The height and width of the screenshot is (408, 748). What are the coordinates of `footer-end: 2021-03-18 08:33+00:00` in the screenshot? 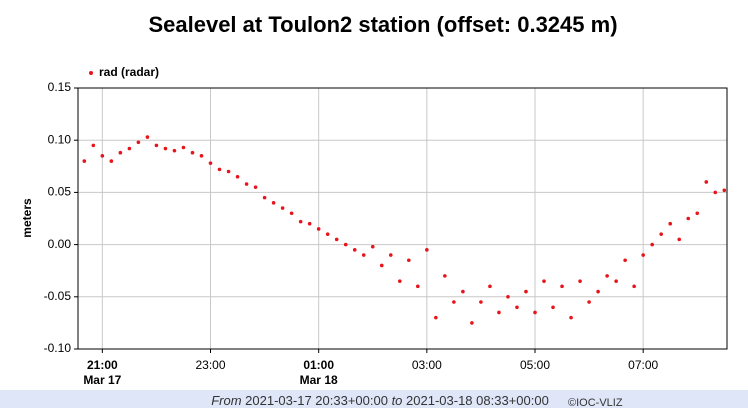 It's located at (477, 400).